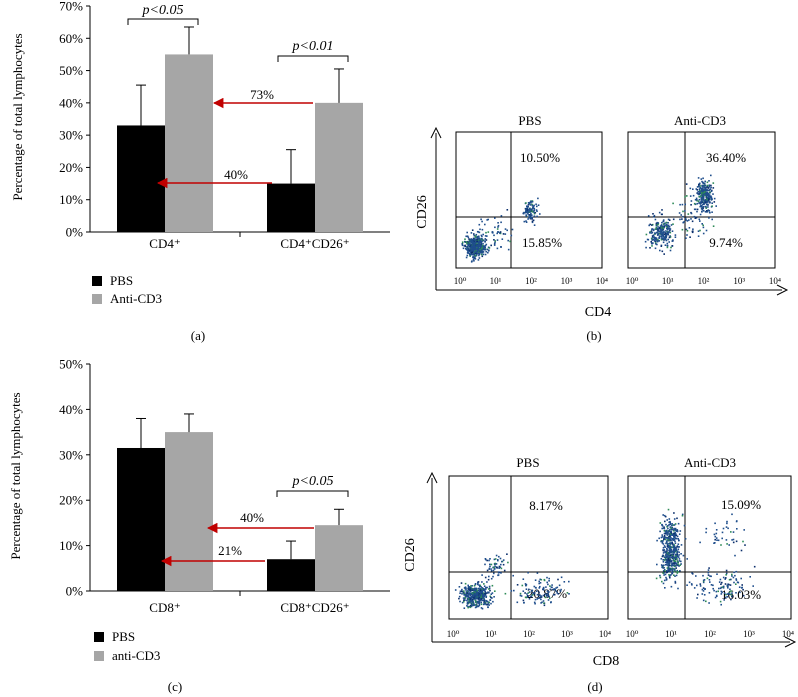  Describe the element at coordinates (422, 211) in the screenshot. I see `chart-b-ylabel: CD26` at that location.